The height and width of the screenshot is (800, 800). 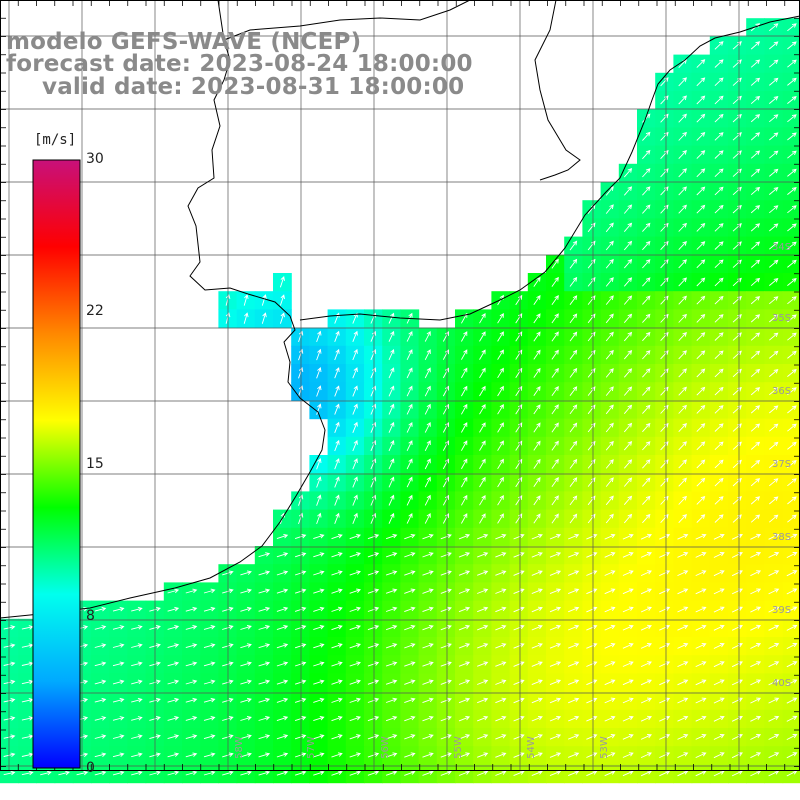 I want to click on lon-label-56w: 56W, so click(x=385, y=747).